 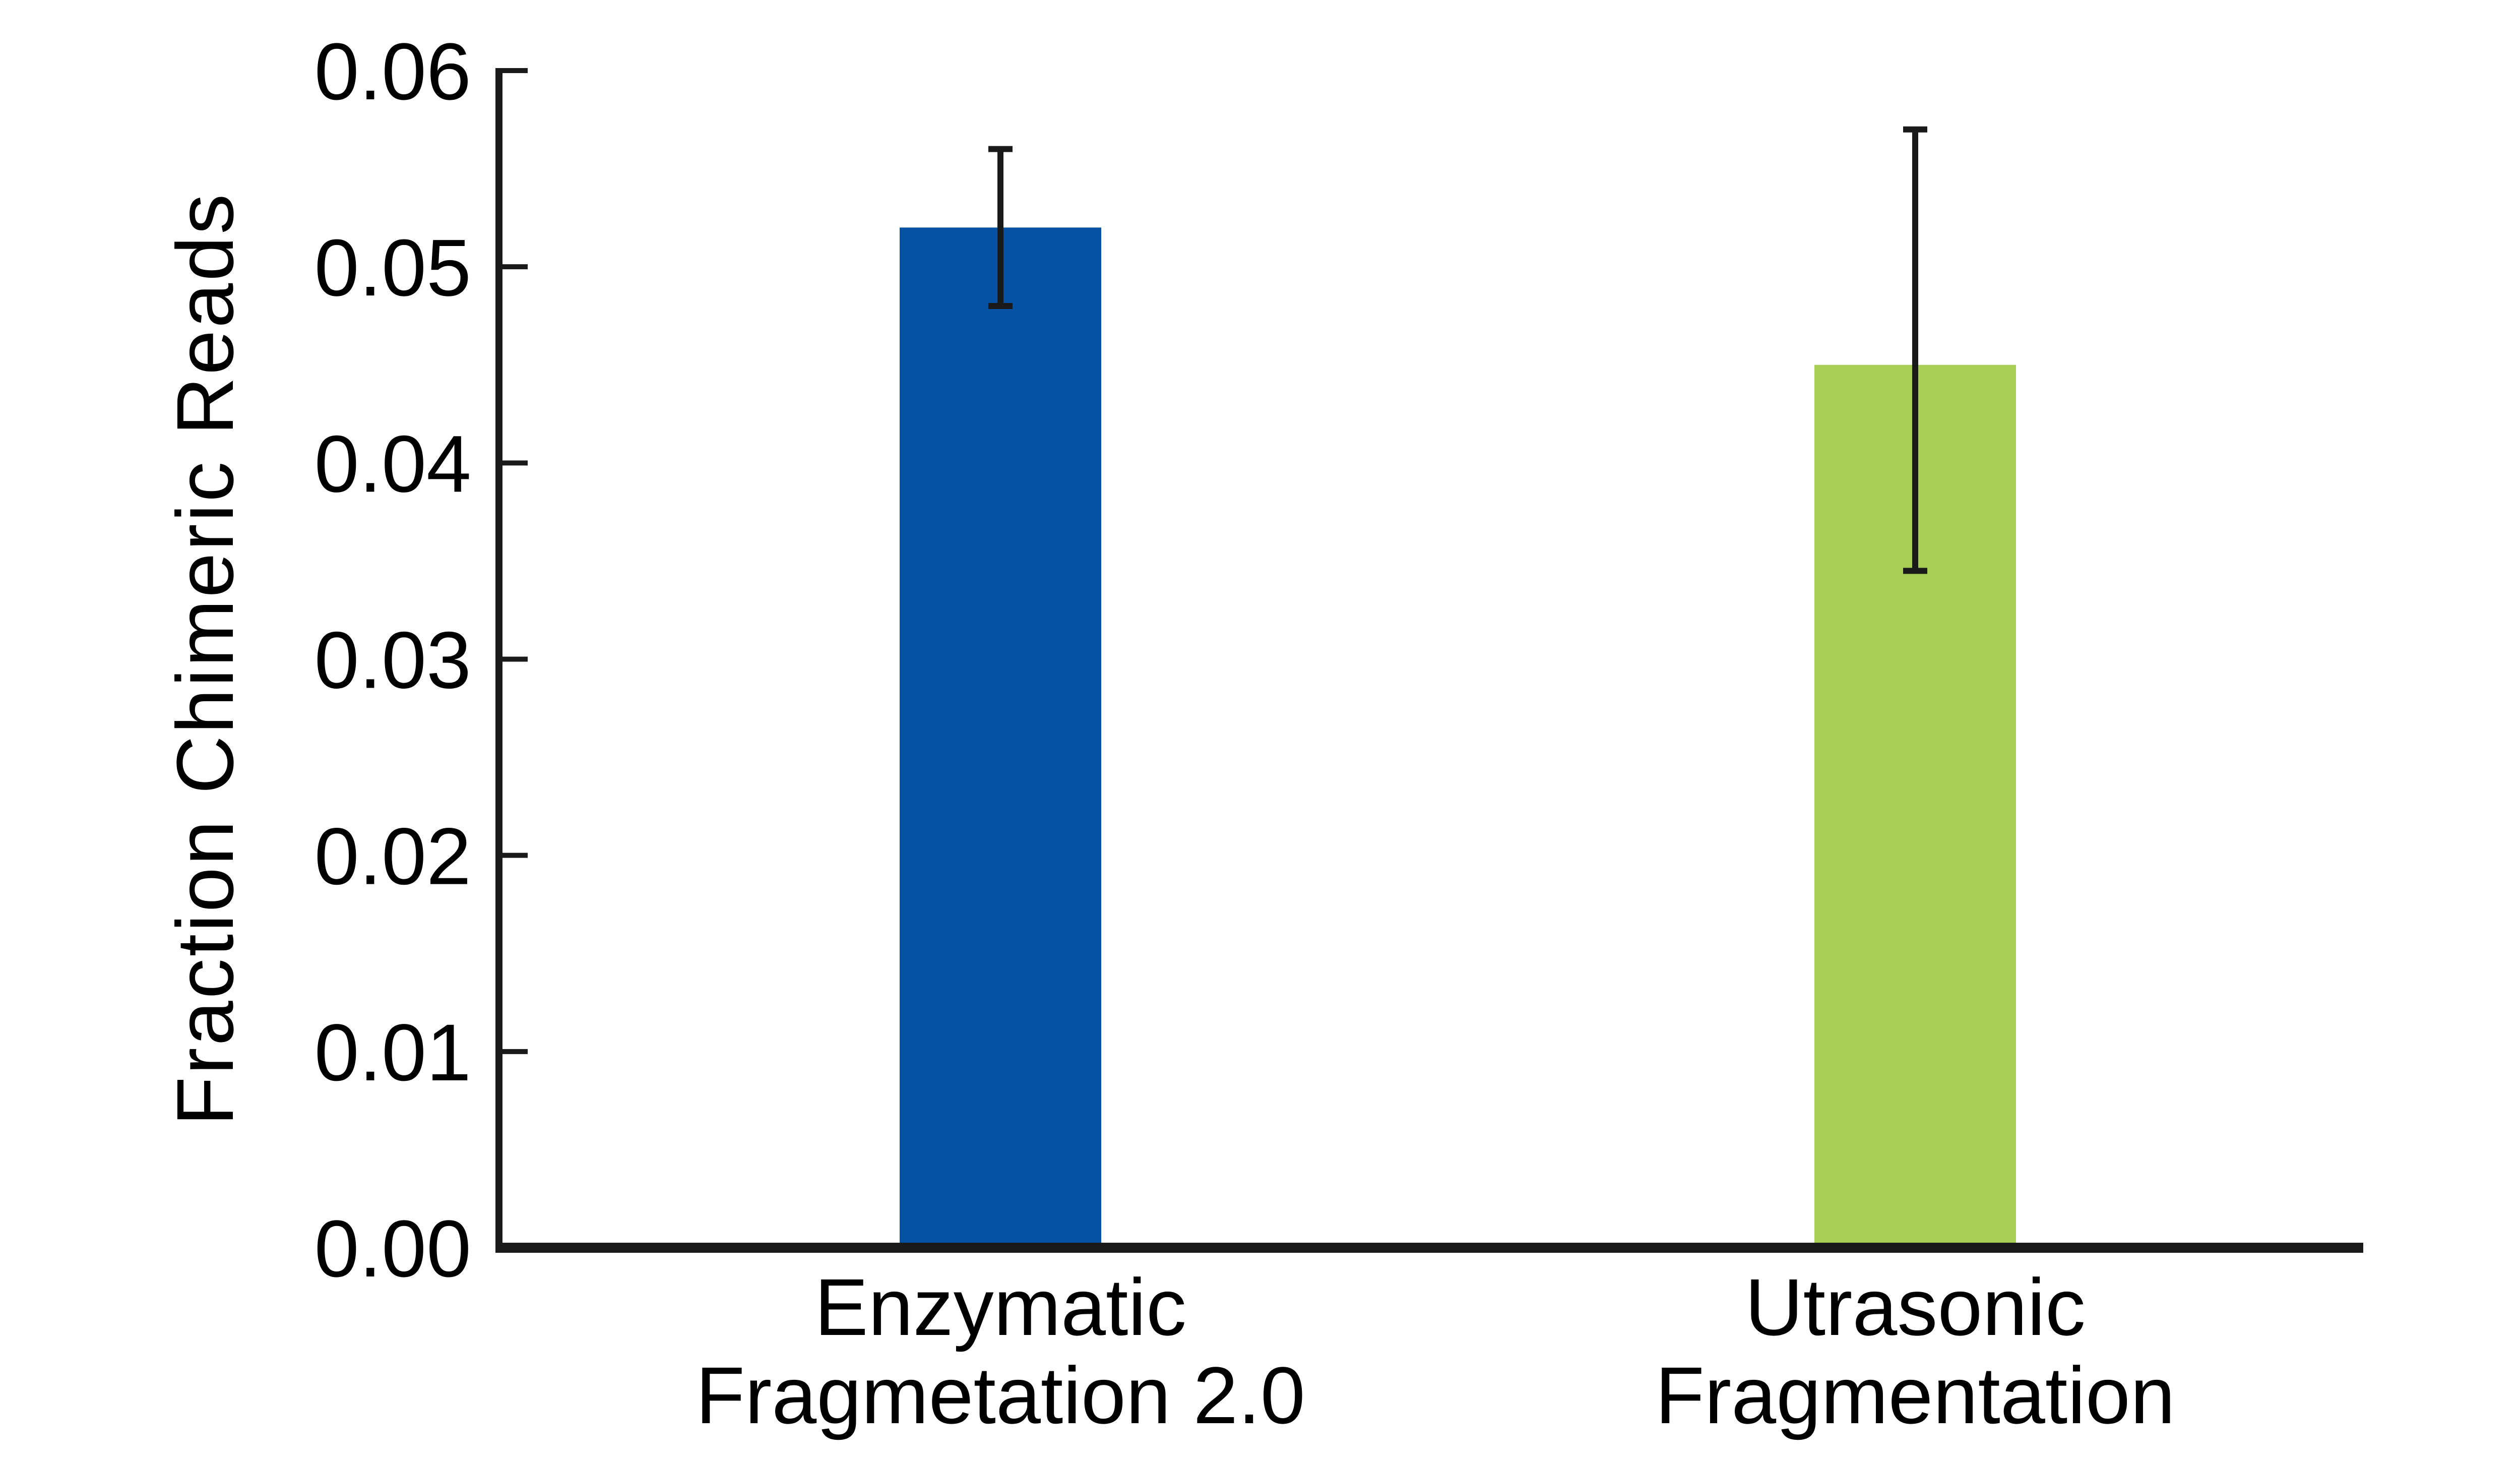 What do you see at coordinates (1915, 1395) in the screenshot?
I see `x-category-label-1-line-1: Fragmentation` at bounding box center [1915, 1395].